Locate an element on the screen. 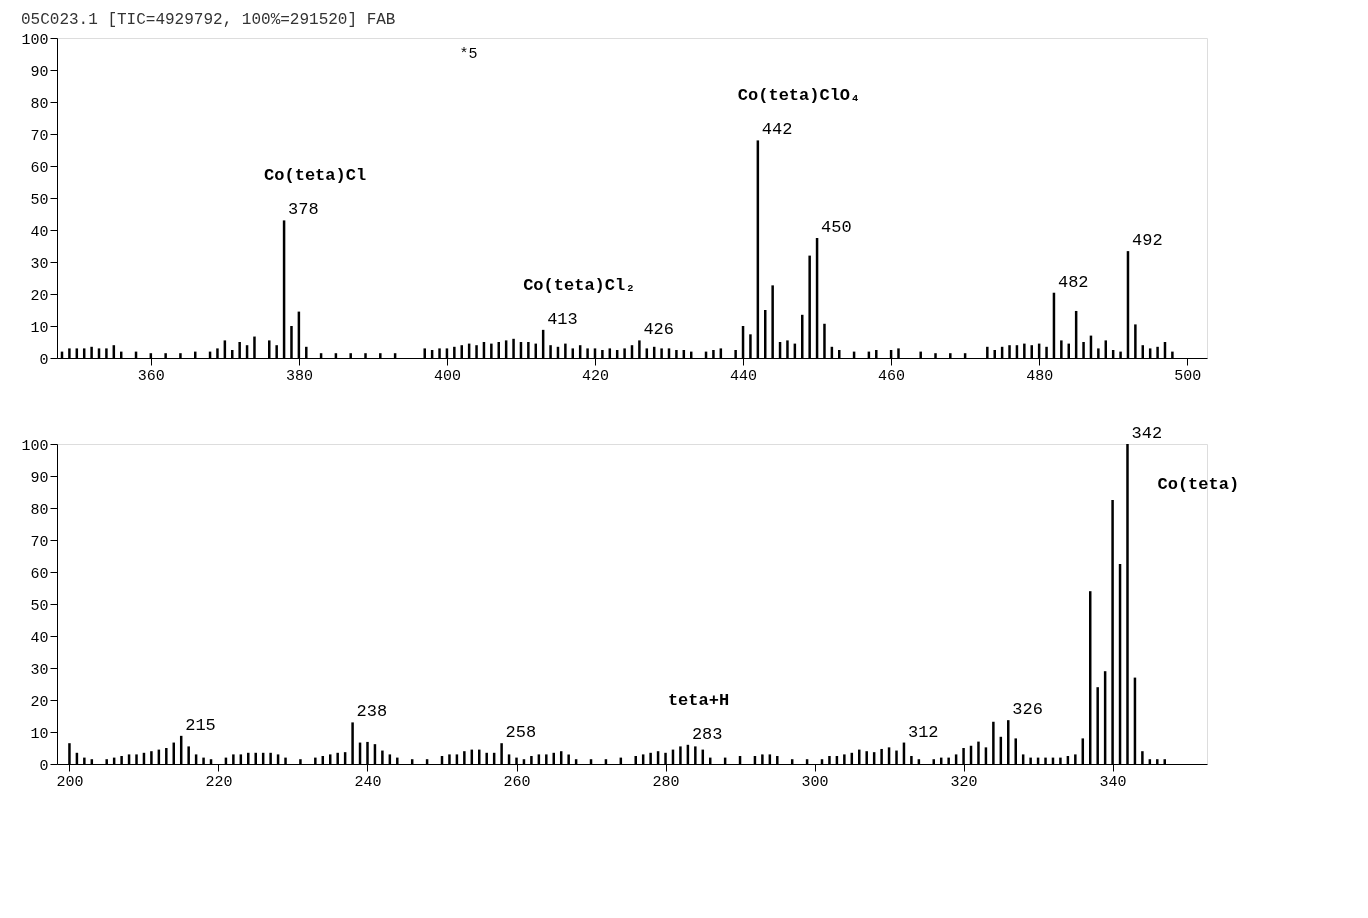  x-tick-label: 260 is located at coordinates (517, 782).